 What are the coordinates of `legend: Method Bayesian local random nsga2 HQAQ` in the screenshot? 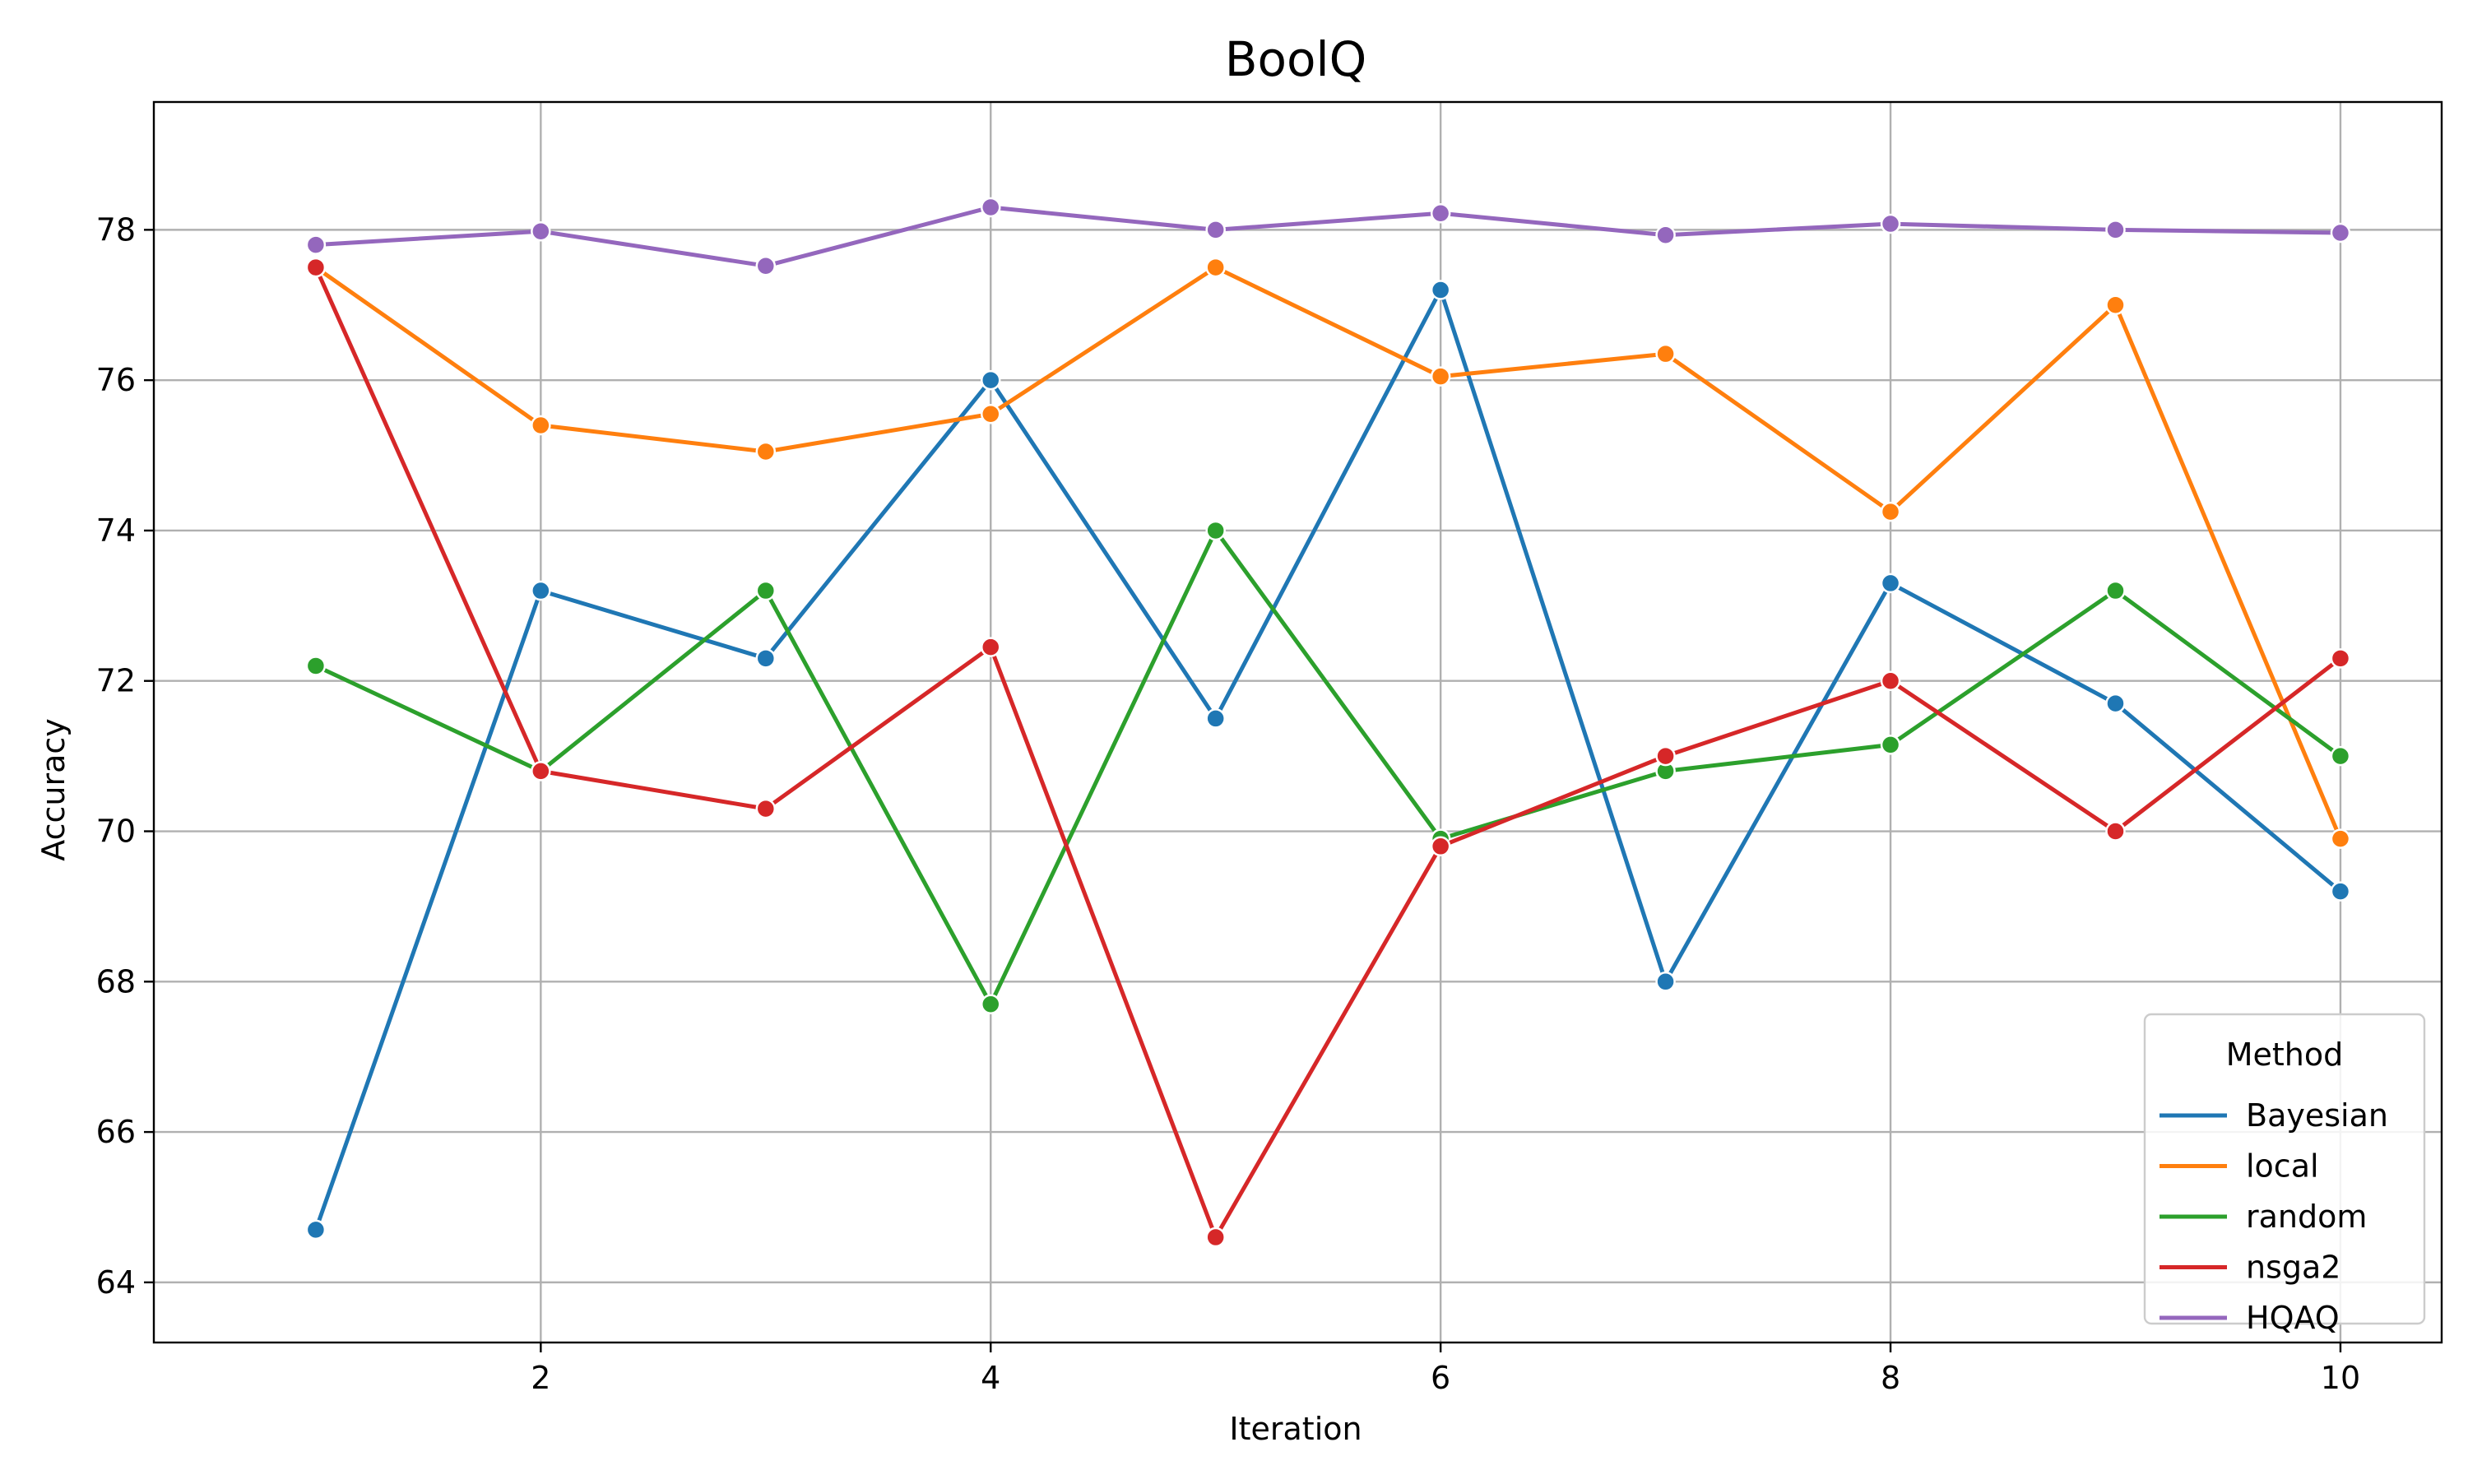 It's located at (2284, 1174).